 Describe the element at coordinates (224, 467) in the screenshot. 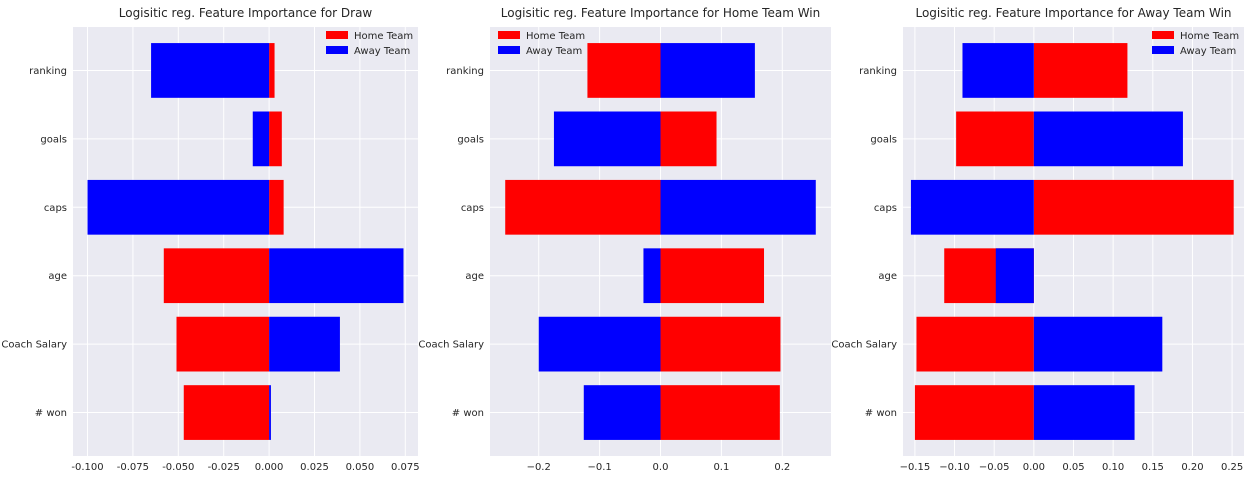

I see `x-tick-label: -0.025` at that location.